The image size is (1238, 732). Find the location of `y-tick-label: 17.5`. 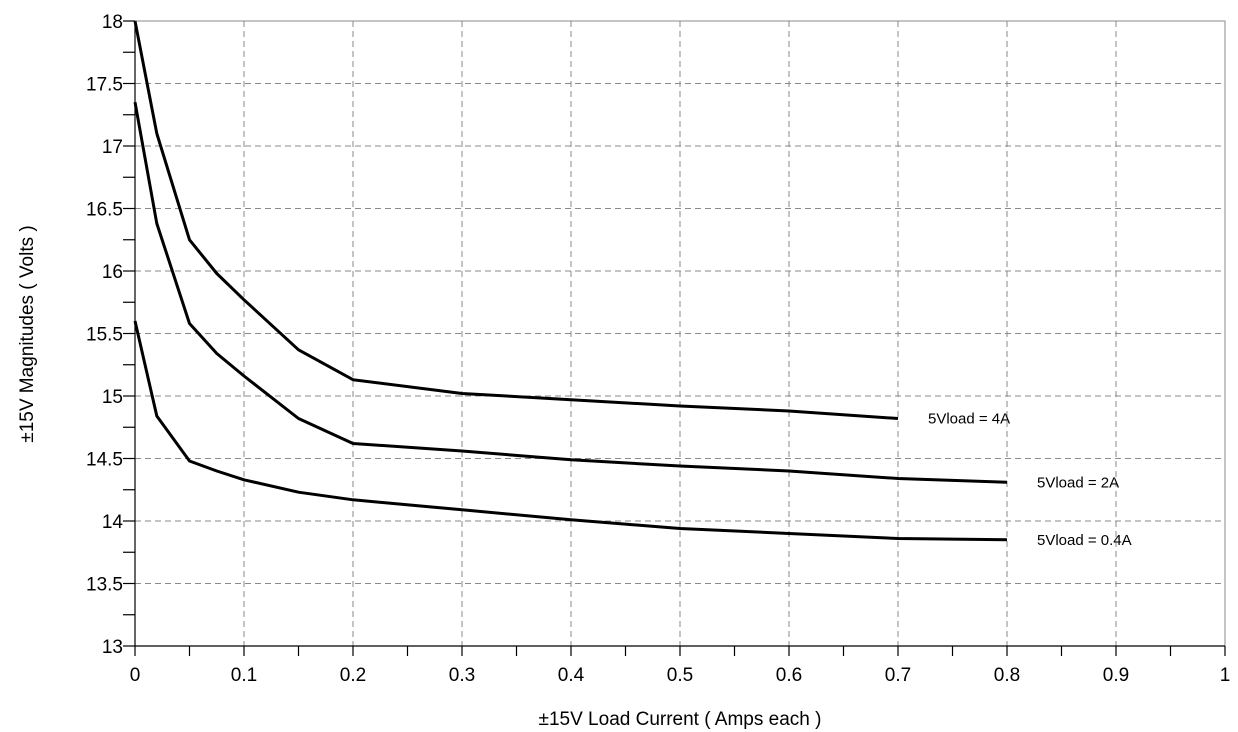

y-tick-label: 17.5 is located at coordinates (104, 85).